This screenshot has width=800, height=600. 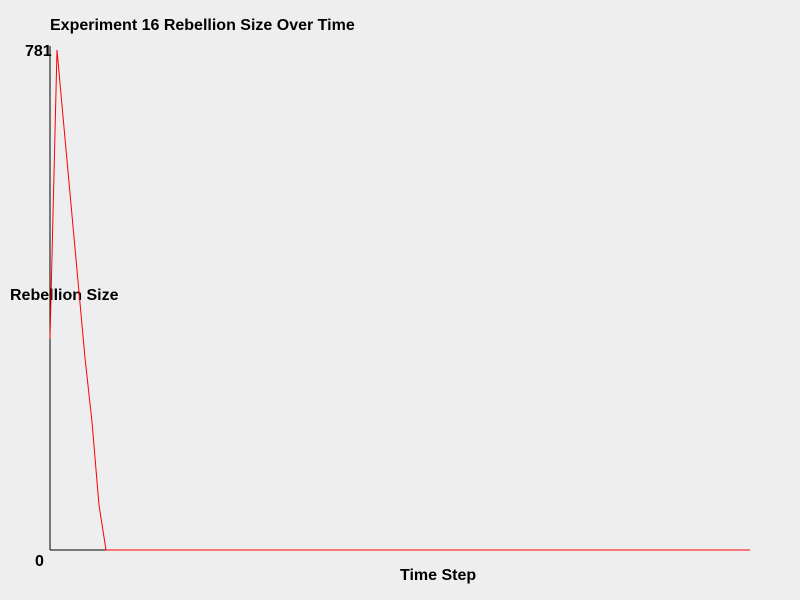 What do you see at coordinates (438, 575) in the screenshot?
I see `x-axis-label: Time Step` at bounding box center [438, 575].